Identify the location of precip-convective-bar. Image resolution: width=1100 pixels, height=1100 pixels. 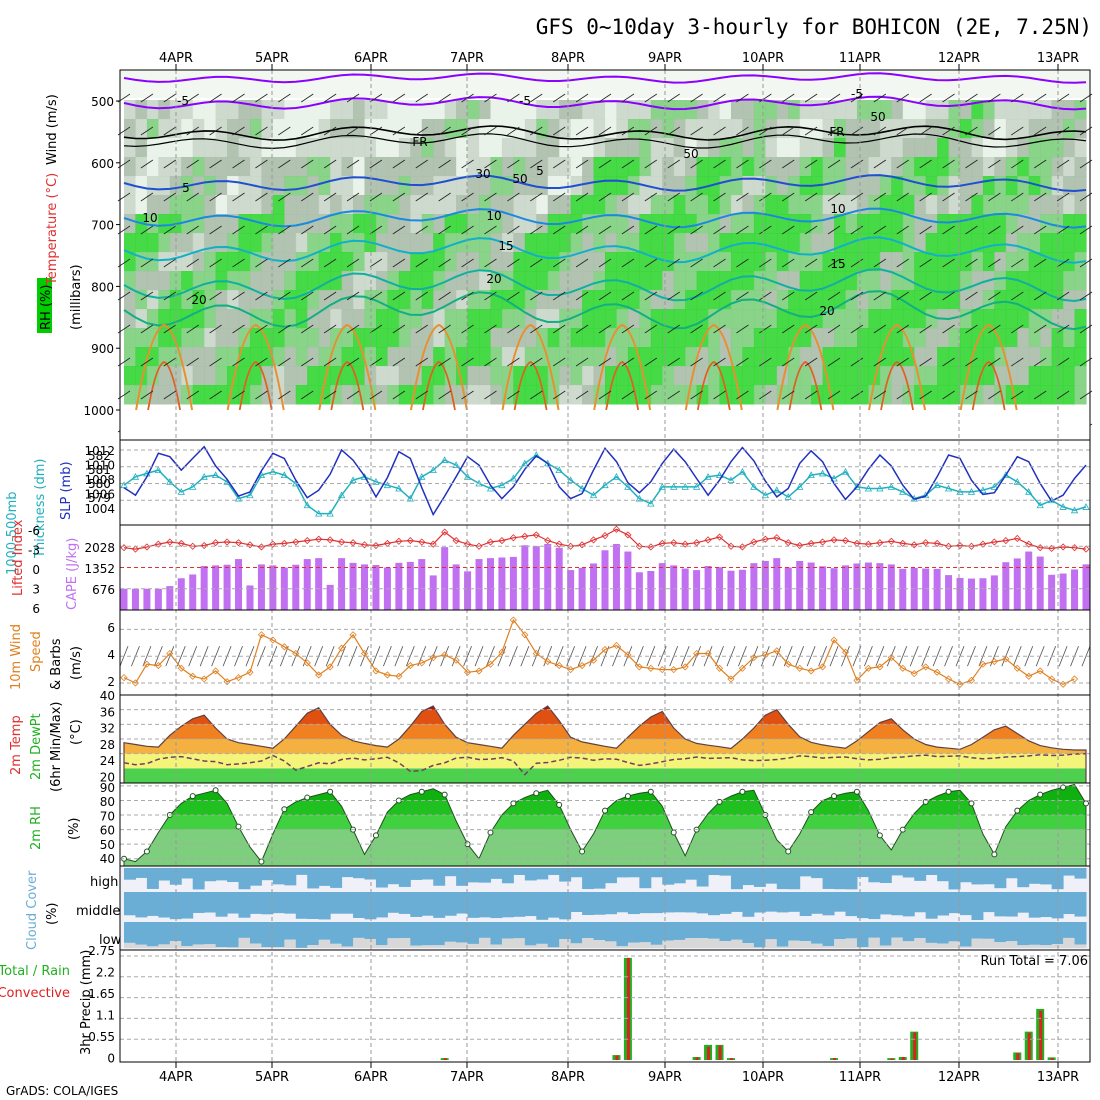
(617, 1057).